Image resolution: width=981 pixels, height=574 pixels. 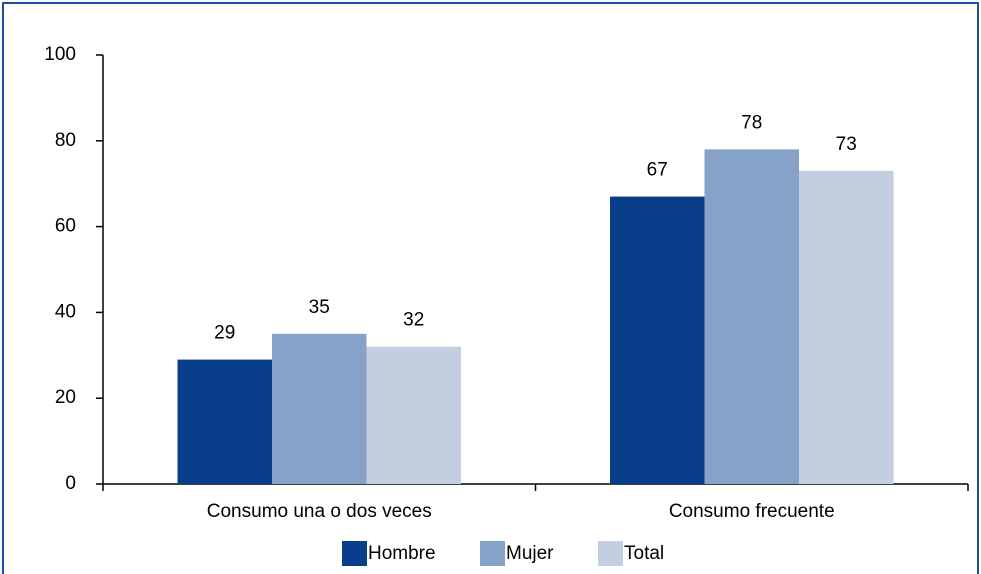 What do you see at coordinates (65, 311) in the screenshot?
I see `y-tick-label: 40` at bounding box center [65, 311].